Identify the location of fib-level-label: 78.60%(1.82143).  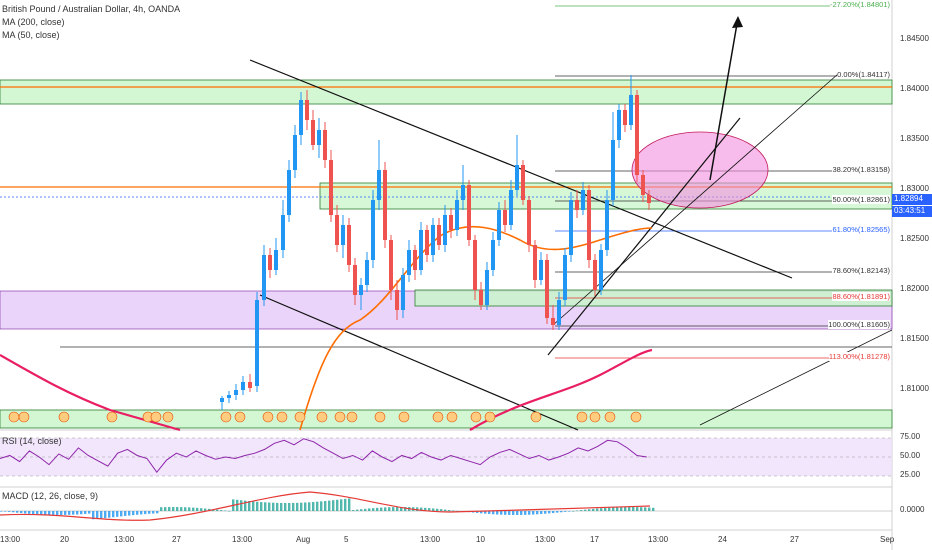
(861, 270).